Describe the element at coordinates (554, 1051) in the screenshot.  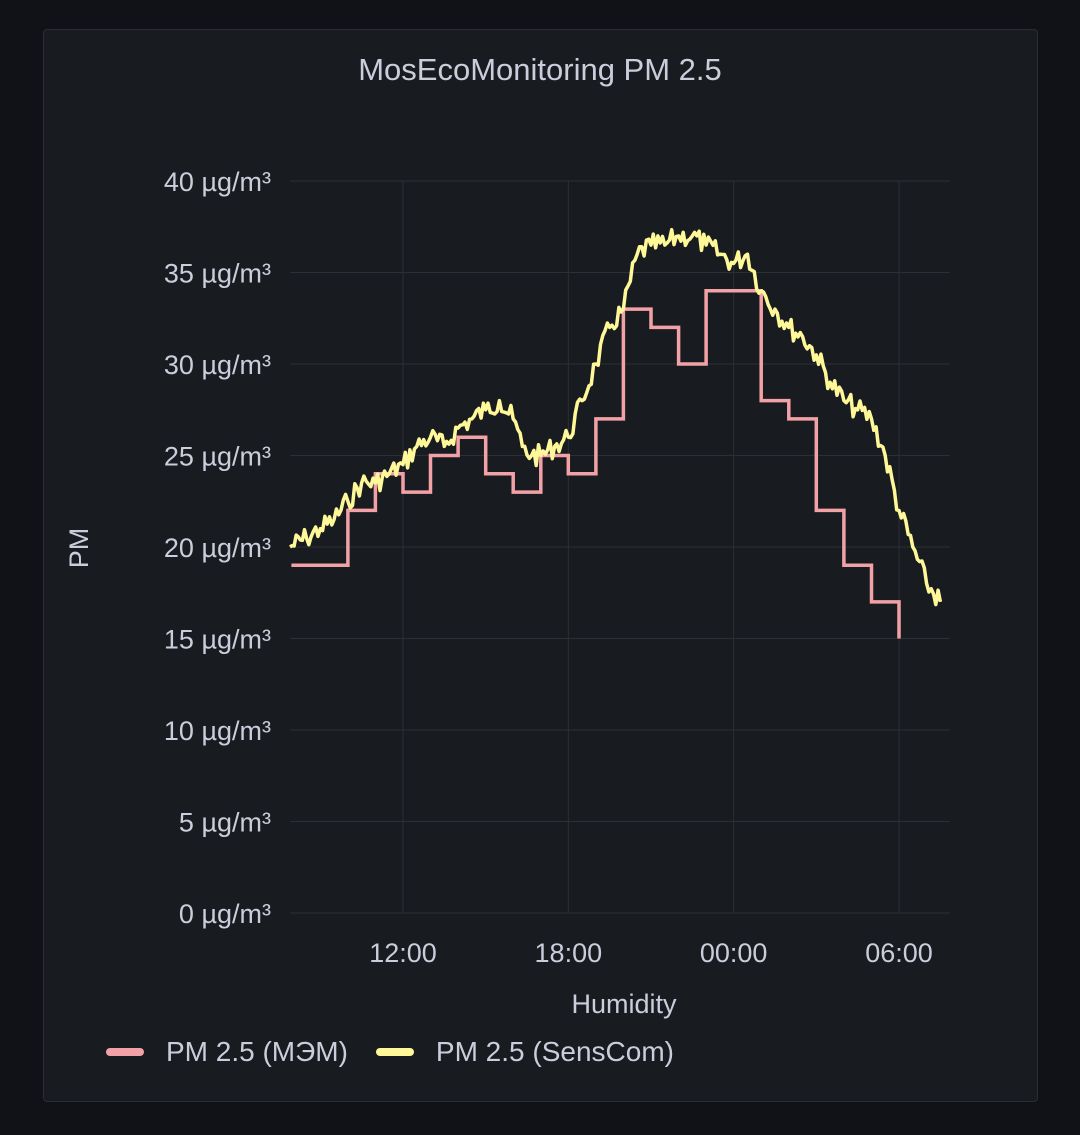
I see `legend-label-senscom: PM 2.5 (SensCom)` at that location.